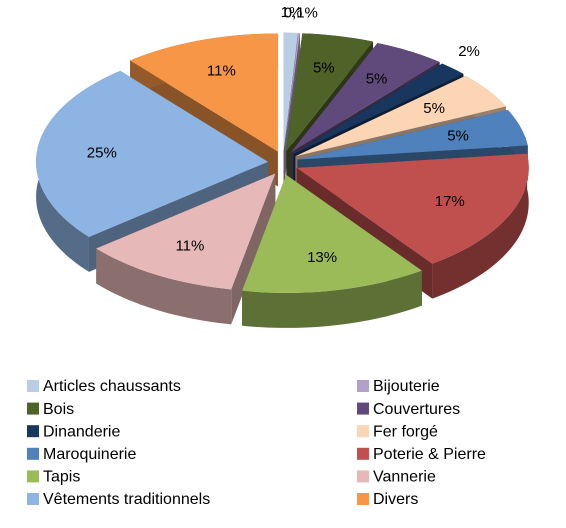 Image resolution: width=566 pixels, height=528 pixels. What do you see at coordinates (429, 454) in the screenshot?
I see `legend-label: Poterie & Pierre` at bounding box center [429, 454].